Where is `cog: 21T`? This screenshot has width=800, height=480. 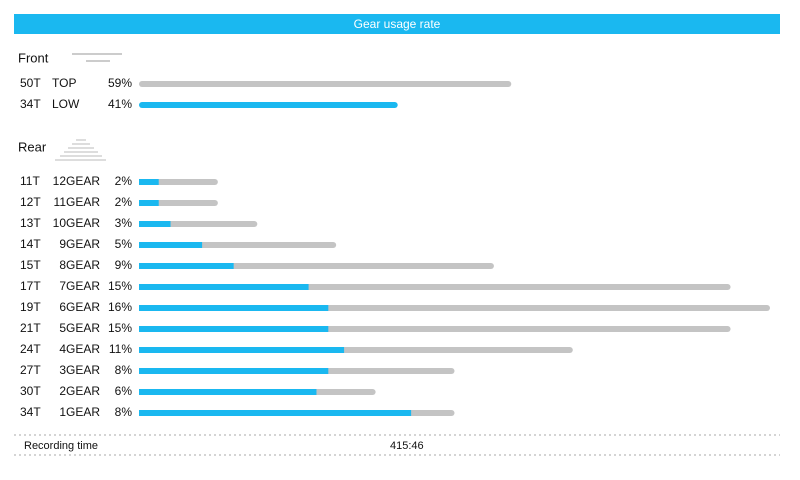
cog: 21T is located at coordinates (30, 328).